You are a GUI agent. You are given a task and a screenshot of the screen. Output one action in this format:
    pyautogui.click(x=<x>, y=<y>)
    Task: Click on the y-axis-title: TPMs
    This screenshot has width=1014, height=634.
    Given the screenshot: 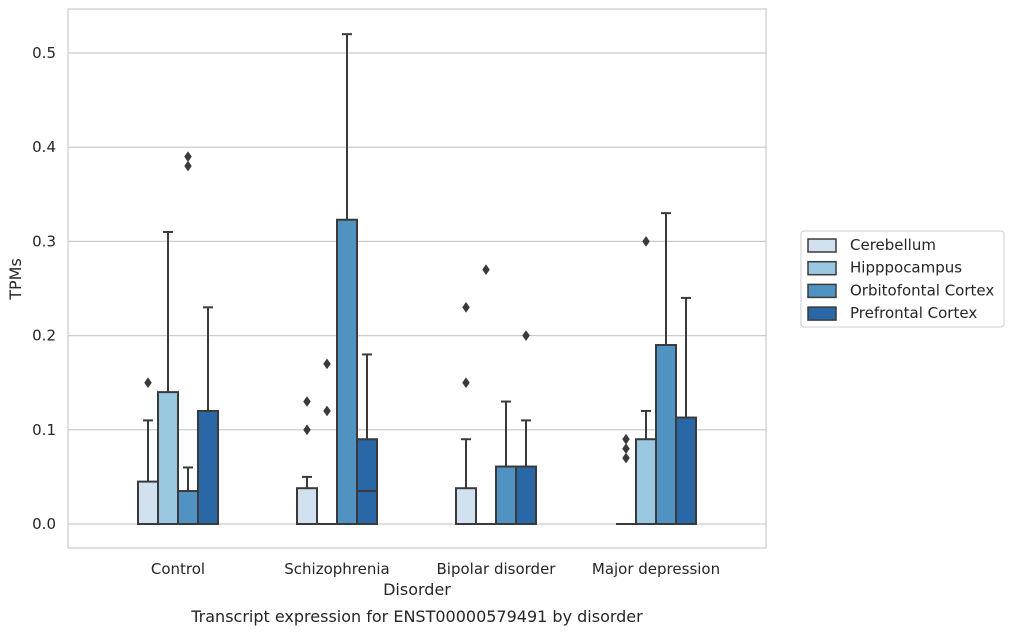 What is the action you would take?
    pyautogui.click(x=15, y=279)
    